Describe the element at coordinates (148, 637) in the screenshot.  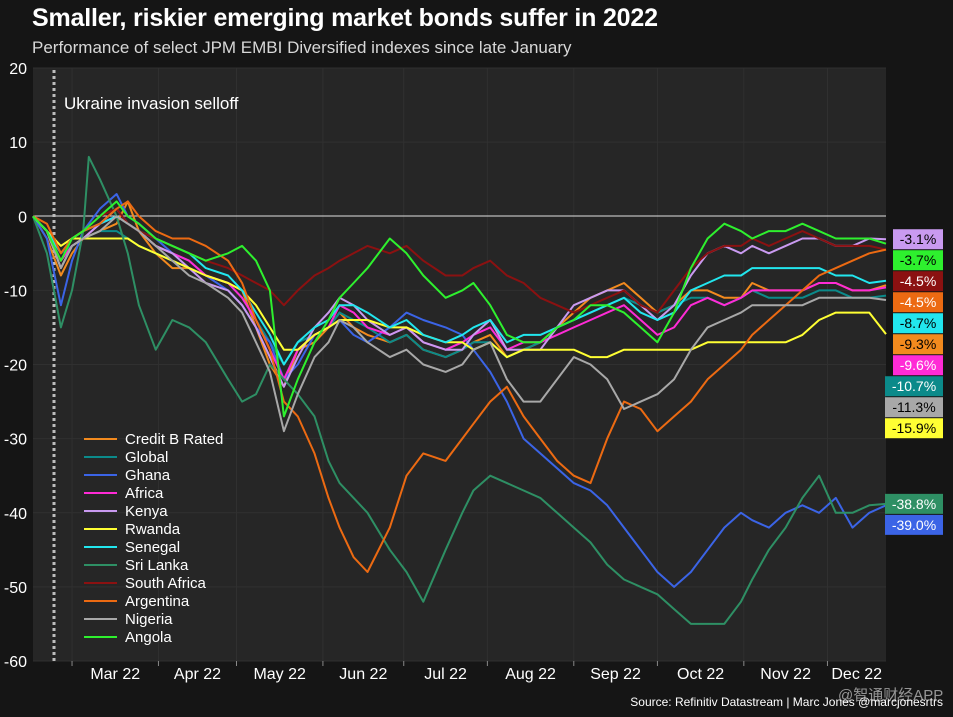
I see `legend-label: Angola` at that location.